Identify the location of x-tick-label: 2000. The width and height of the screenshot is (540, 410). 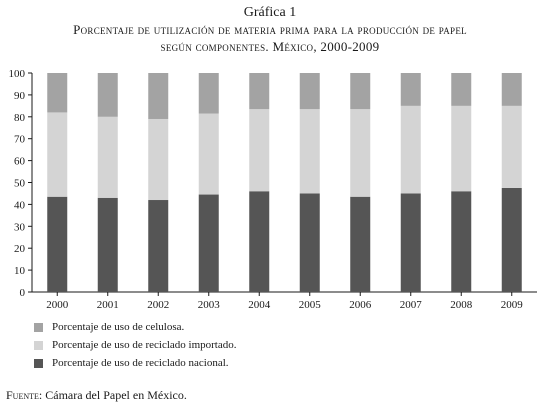
(57, 305).